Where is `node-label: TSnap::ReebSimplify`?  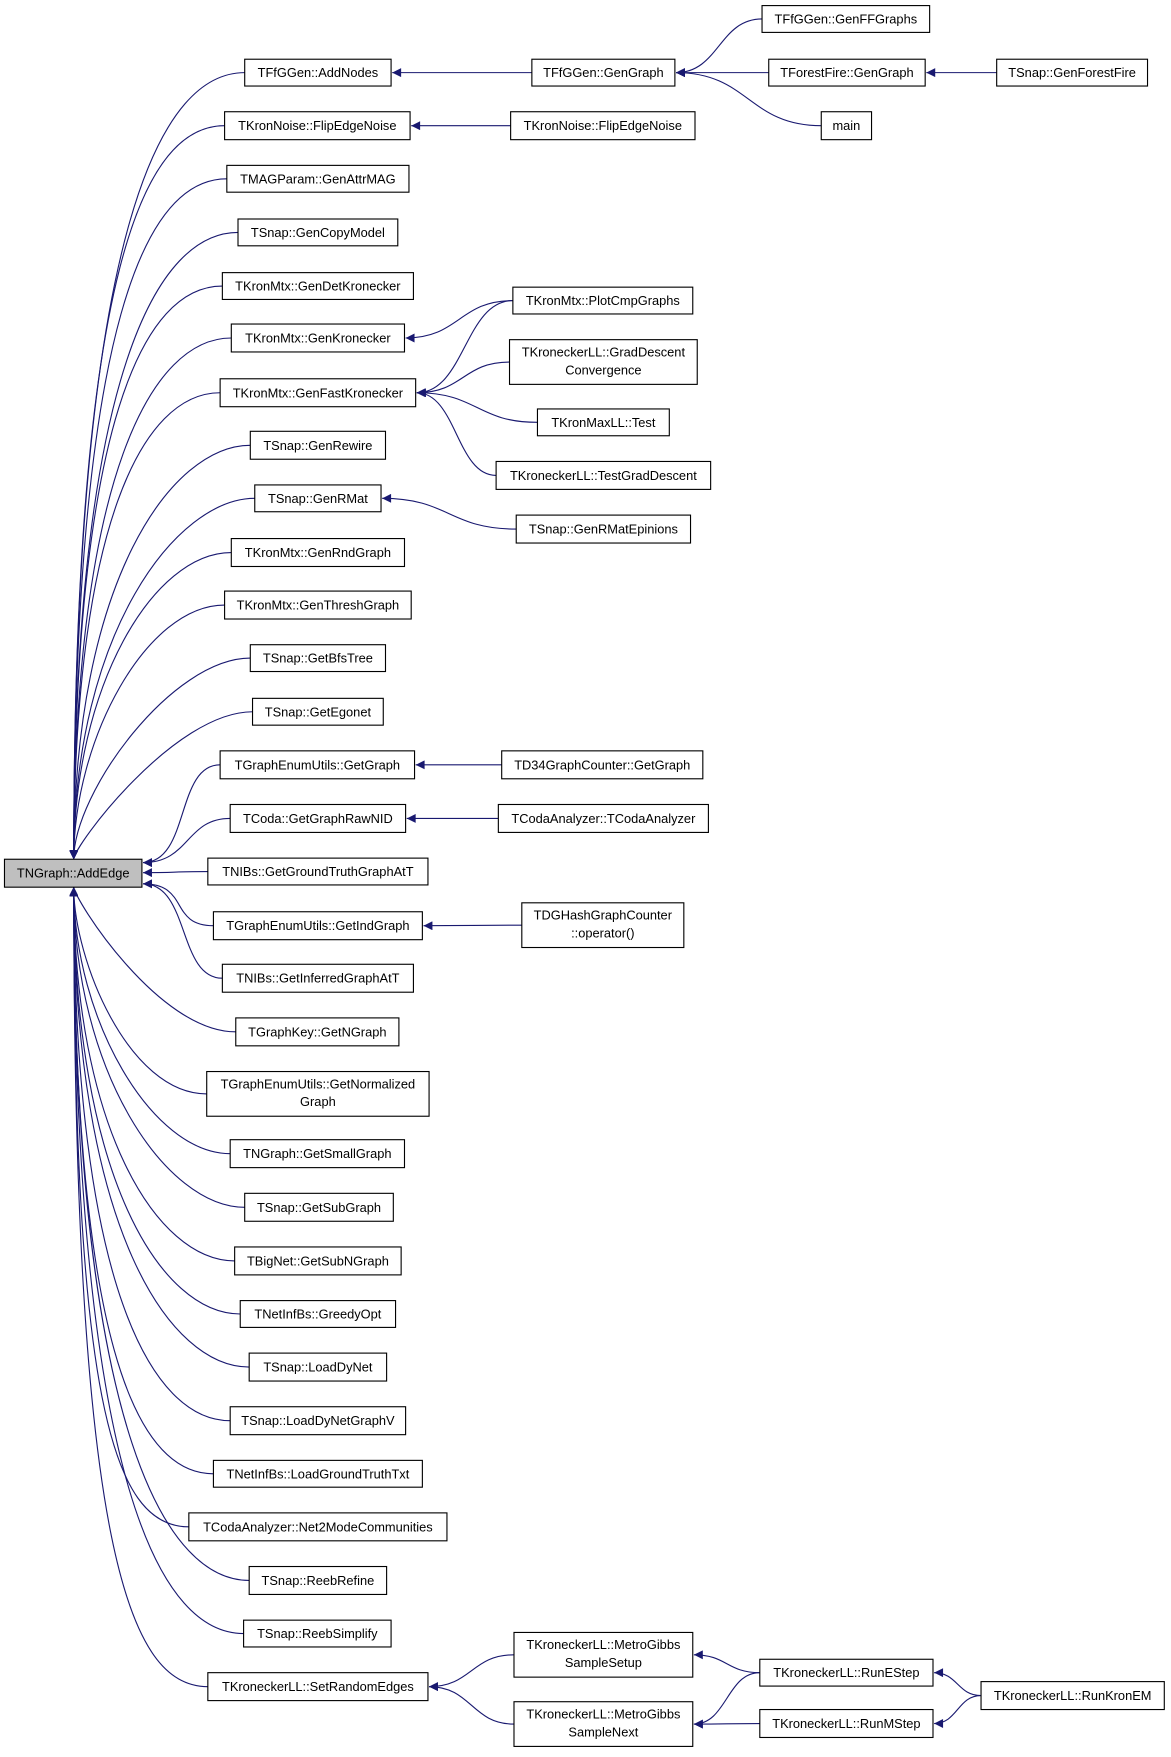
node-label: TSnap::ReebSimplify is located at coordinates (317, 1633).